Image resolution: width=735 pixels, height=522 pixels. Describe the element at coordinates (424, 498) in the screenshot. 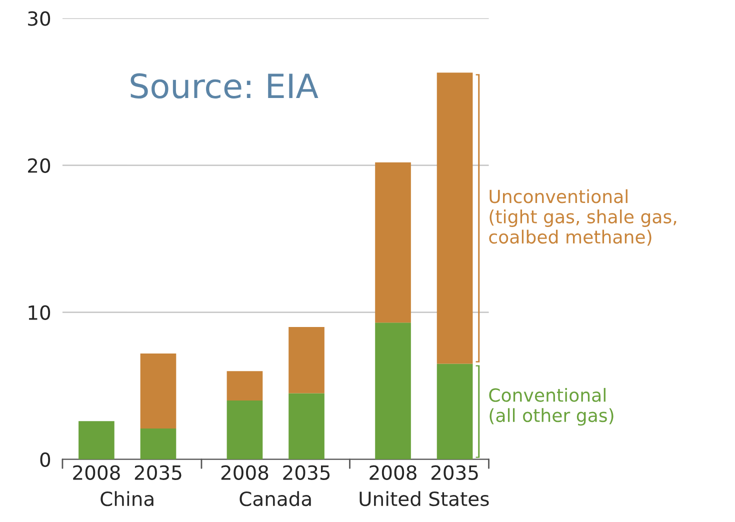

I see `text: United States` at that location.